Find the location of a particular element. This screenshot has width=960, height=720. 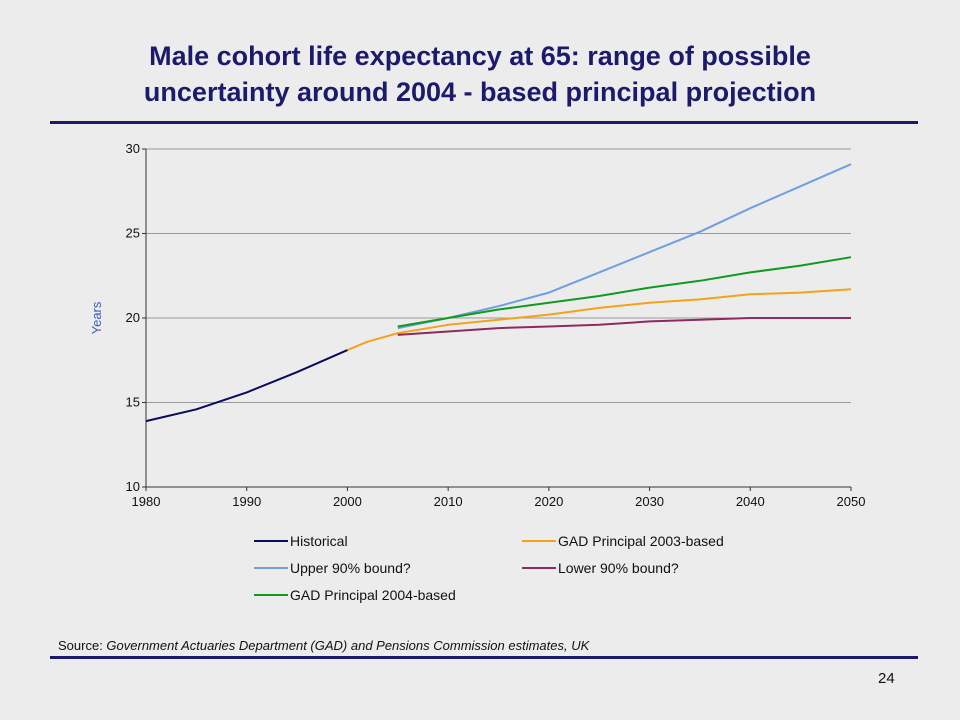

y-axis-label: Years is located at coordinates (96, 317).